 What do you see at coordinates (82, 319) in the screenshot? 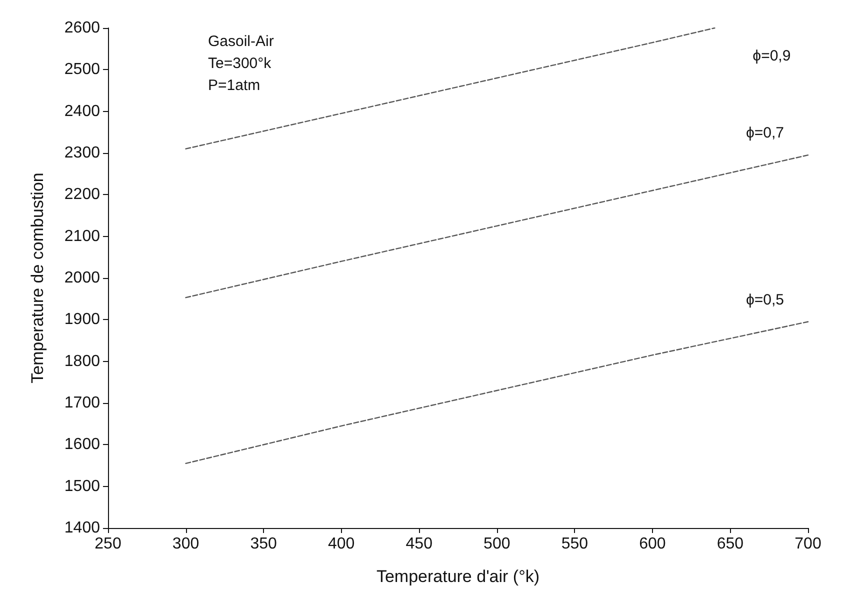
I see `y-tick-label: 1900` at bounding box center [82, 319].